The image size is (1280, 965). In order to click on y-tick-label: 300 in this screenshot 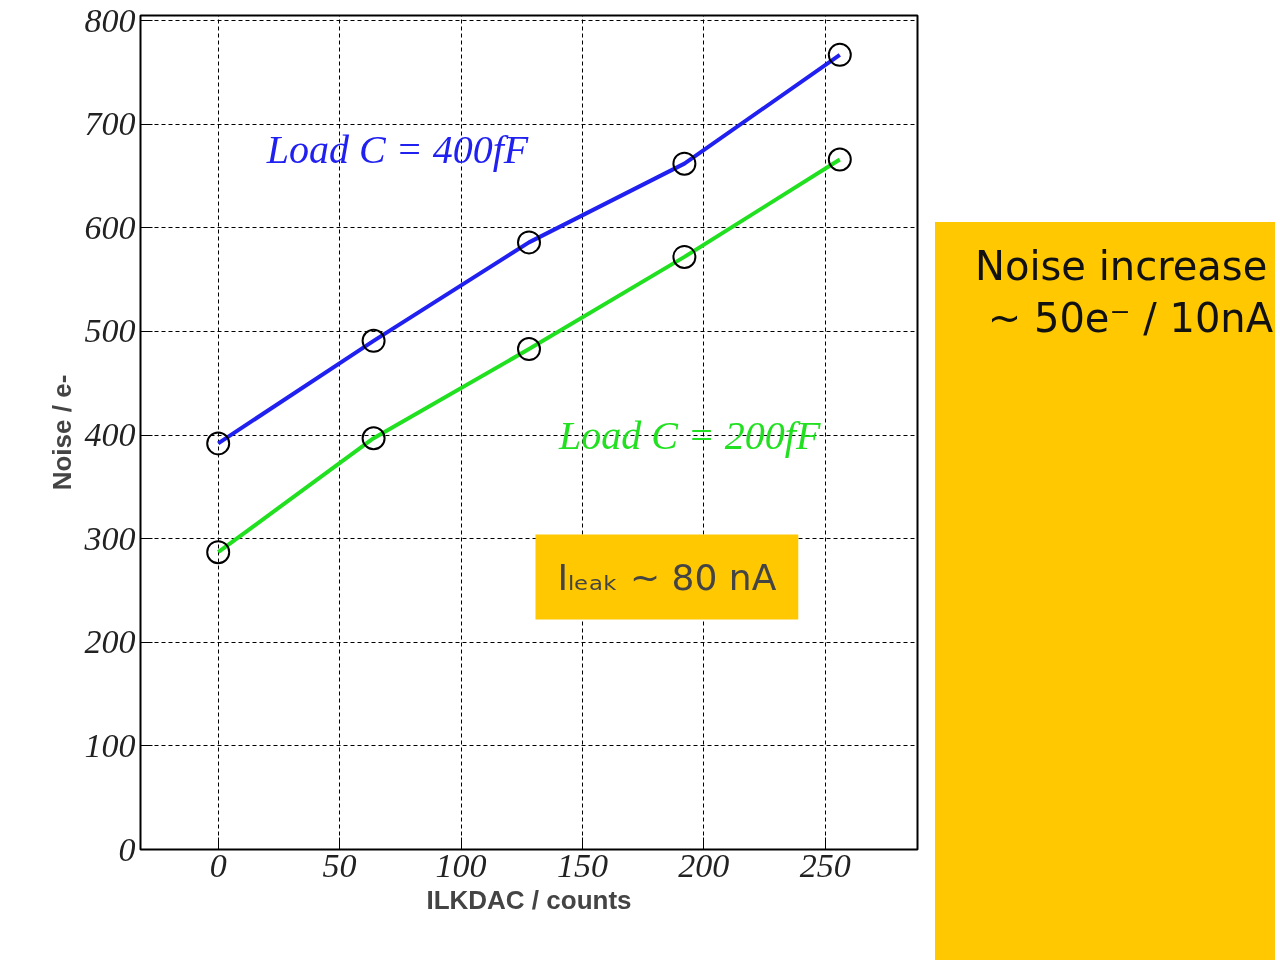, I will do `click(109, 538)`.